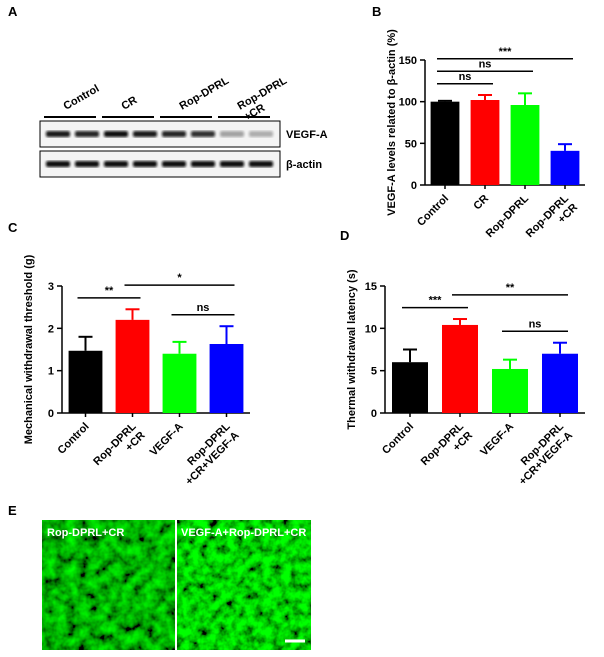 This screenshot has width=604, height=657. I want to click on panel-label: B, so click(376, 11).